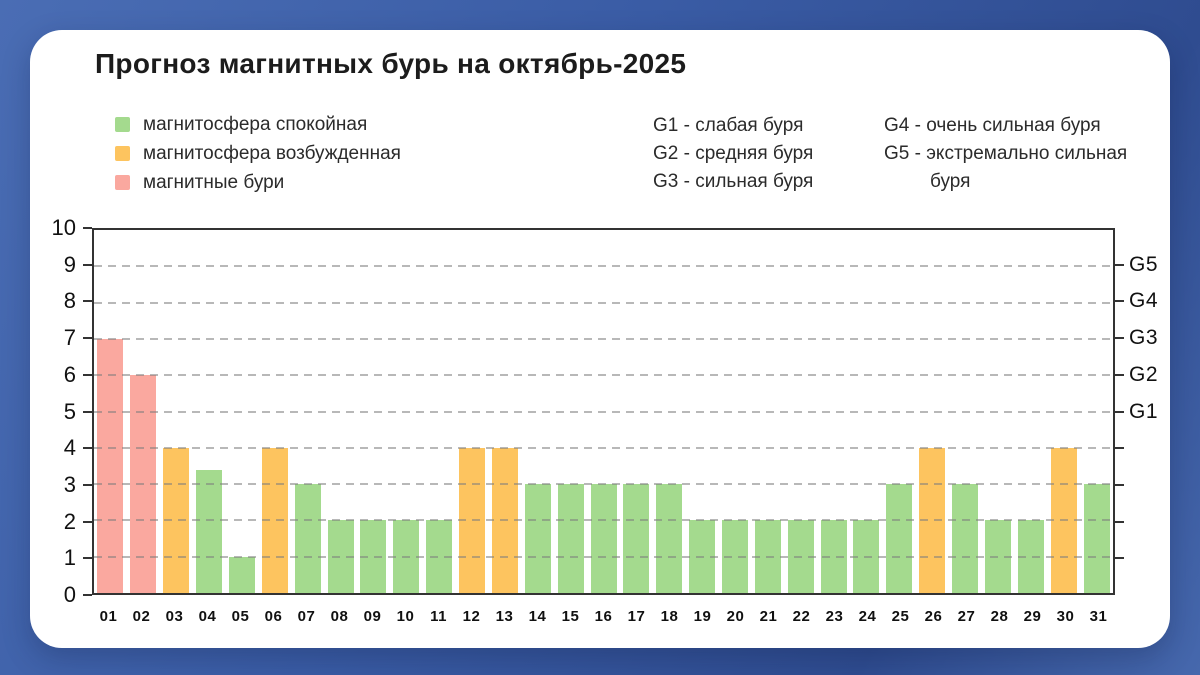 Image resolution: width=1200 pixels, height=675 pixels. What do you see at coordinates (1098, 616) in the screenshot?
I see `x-tick-label-31: 31` at bounding box center [1098, 616].